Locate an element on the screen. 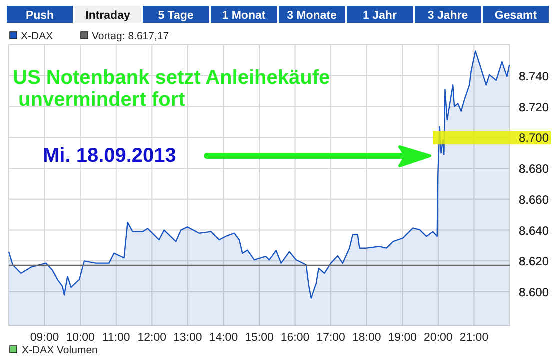  x-tick-label: 13:00 is located at coordinates (188, 338).